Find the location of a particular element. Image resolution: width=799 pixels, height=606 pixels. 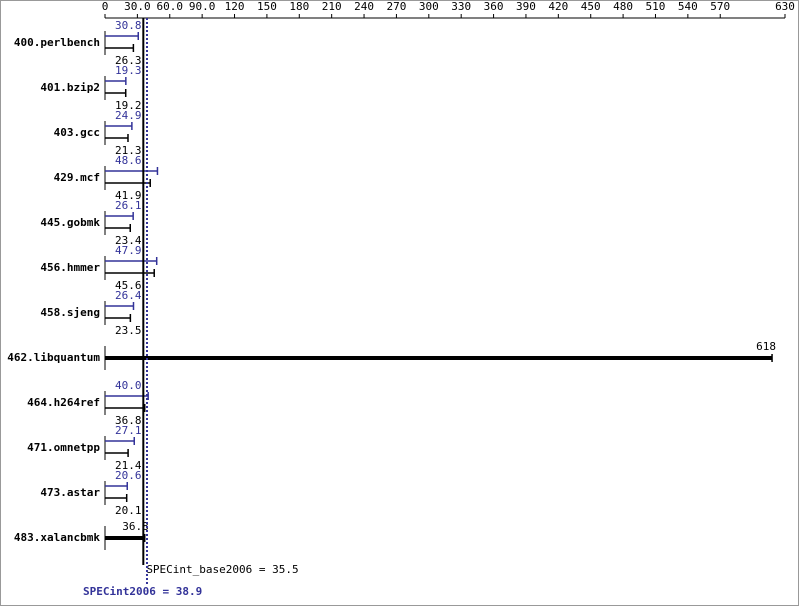

x-tick-label: 300 is located at coordinates (429, 6).